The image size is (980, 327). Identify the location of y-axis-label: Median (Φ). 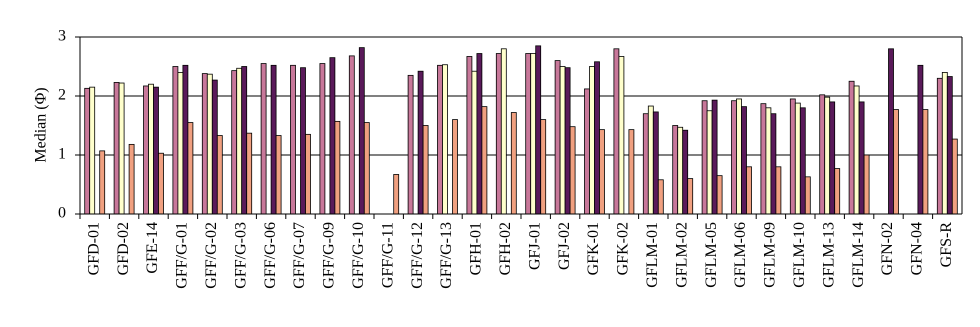
(41, 124).